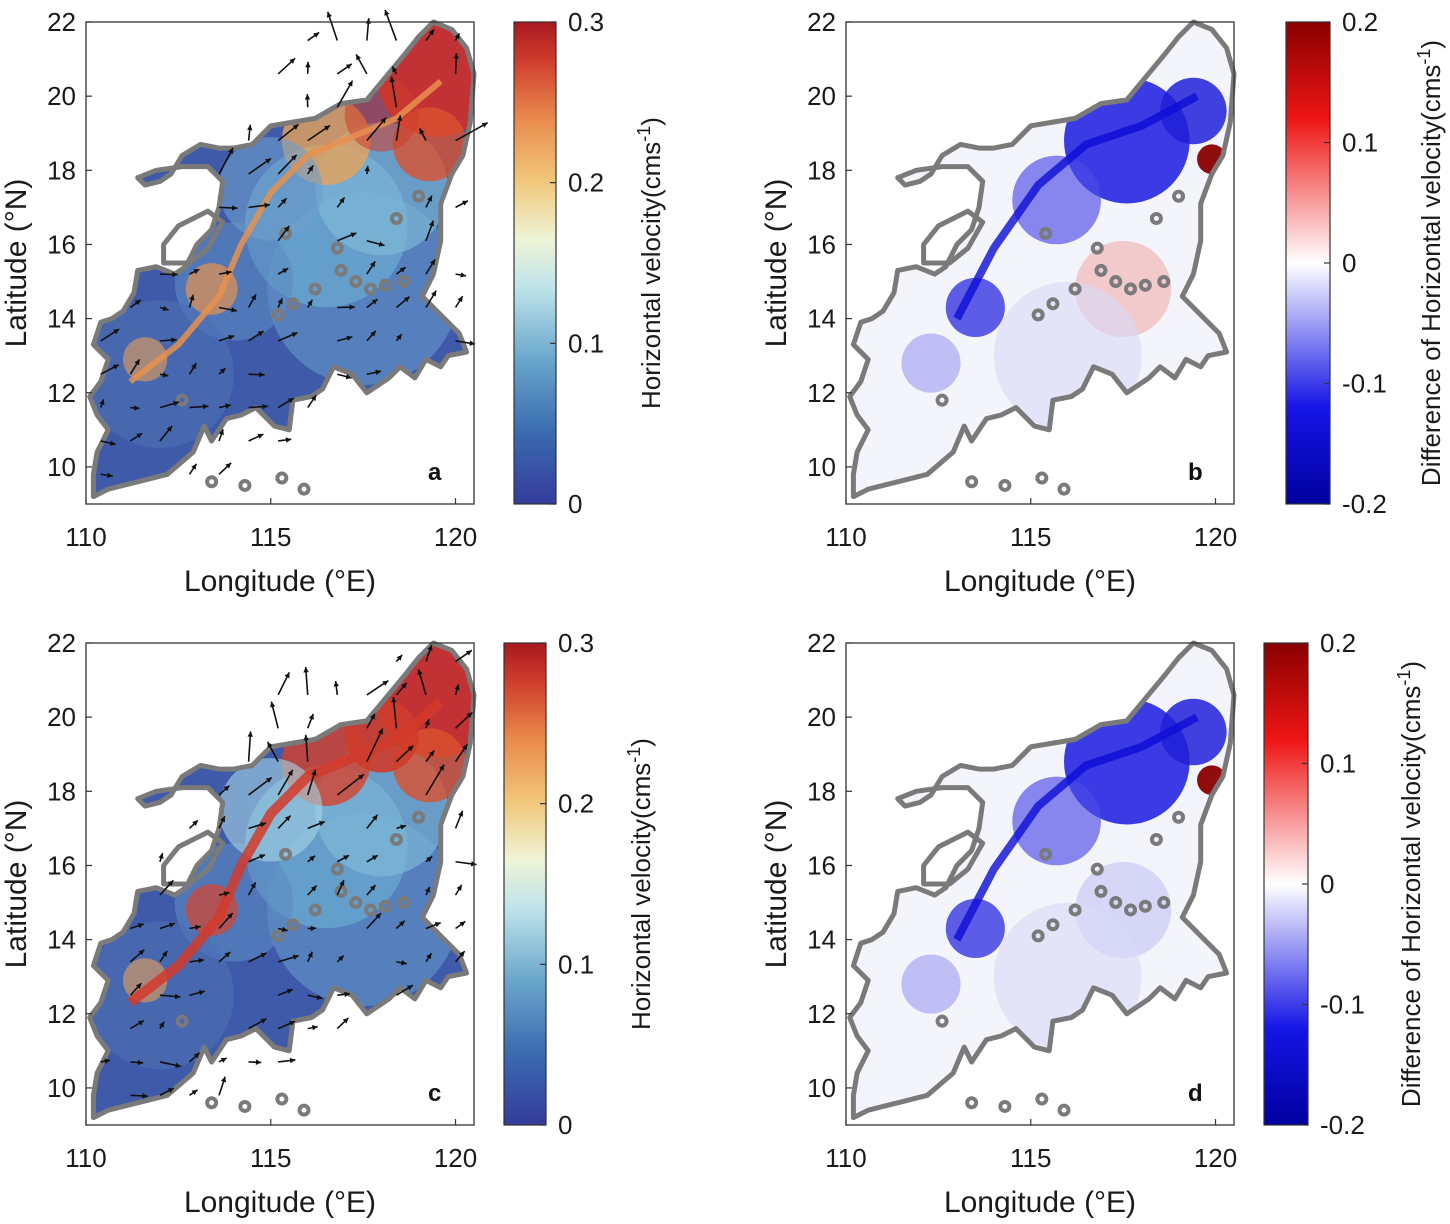 Image resolution: width=1450 pixels, height=1224 pixels. I want to click on panel-letter: b, so click(1195, 472).